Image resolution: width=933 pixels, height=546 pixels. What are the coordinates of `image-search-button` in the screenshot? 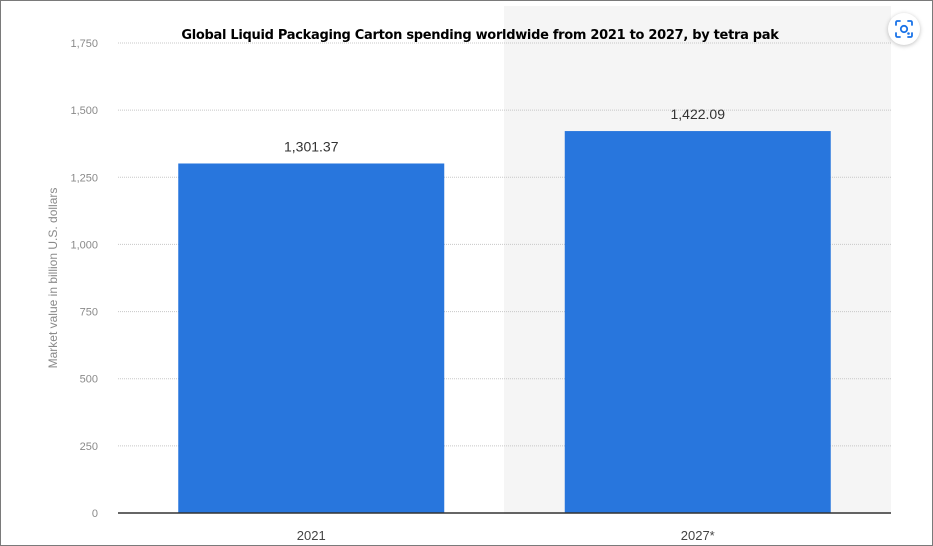 It's located at (904, 29).